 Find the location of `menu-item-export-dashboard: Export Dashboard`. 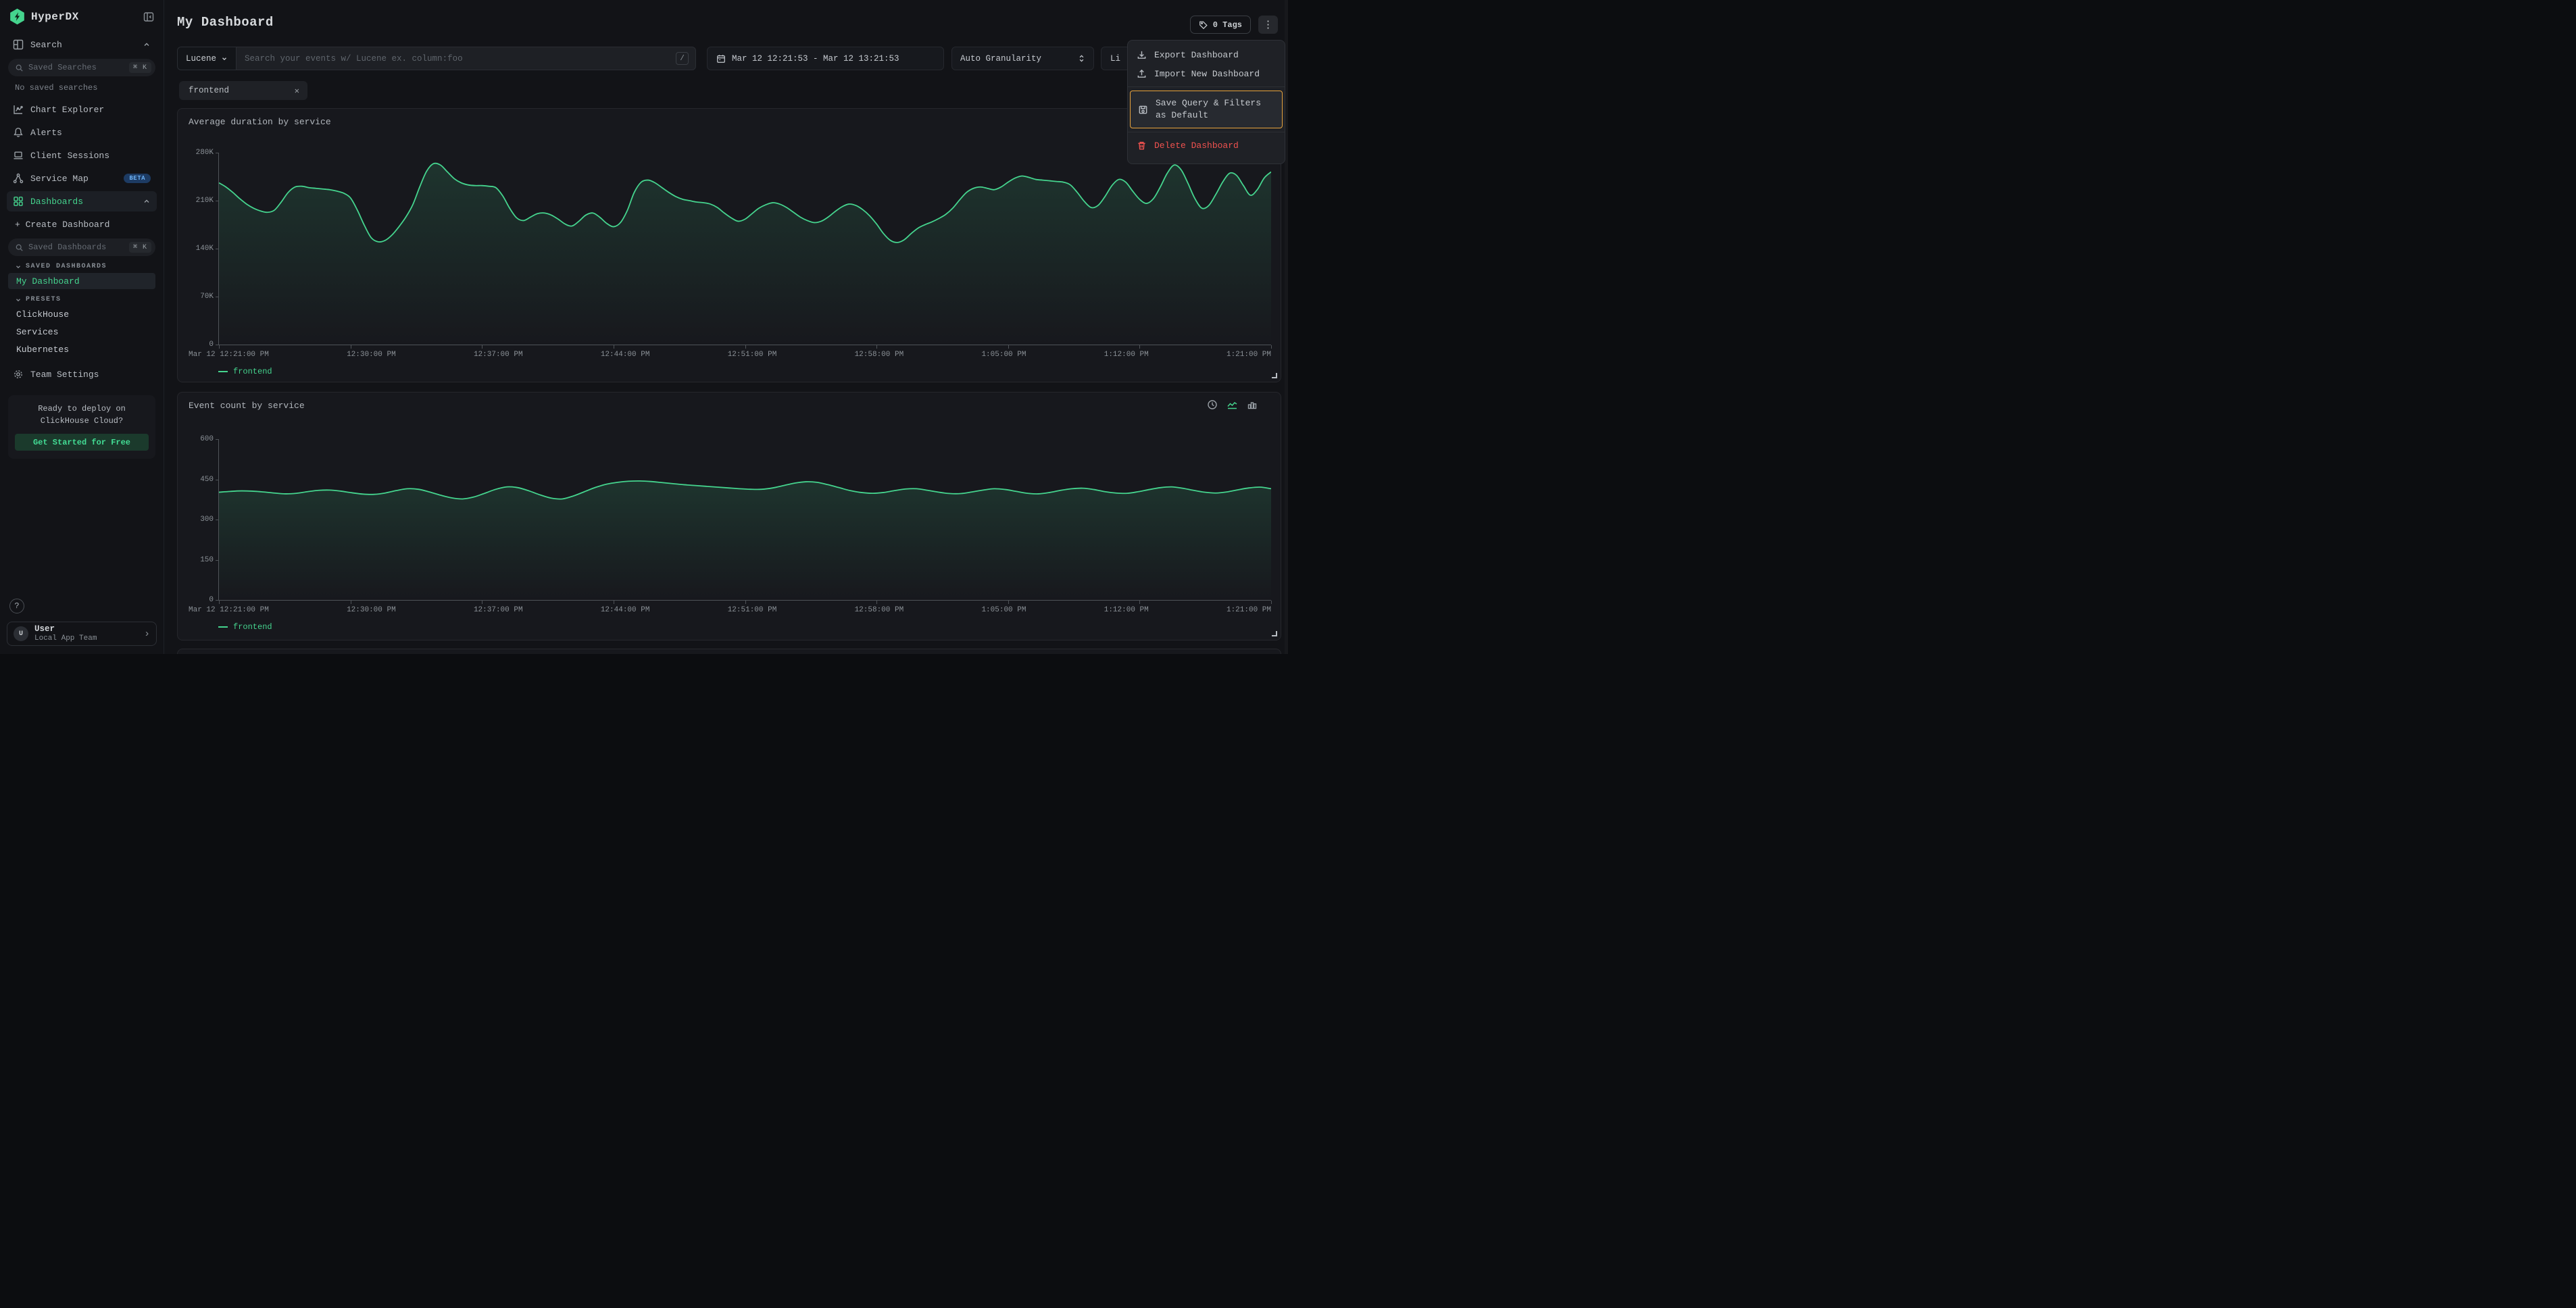

menu-item-export-dashboard: Export Dashboard is located at coordinates (1207, 54).